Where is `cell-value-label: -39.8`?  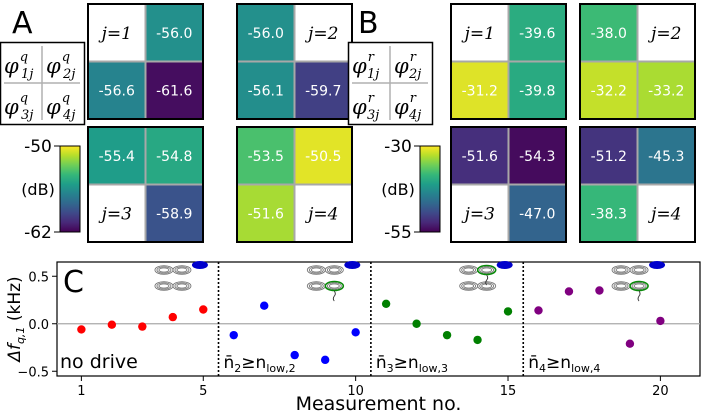
cell-value-label: -39.8 is located at coordinates (537, 91).